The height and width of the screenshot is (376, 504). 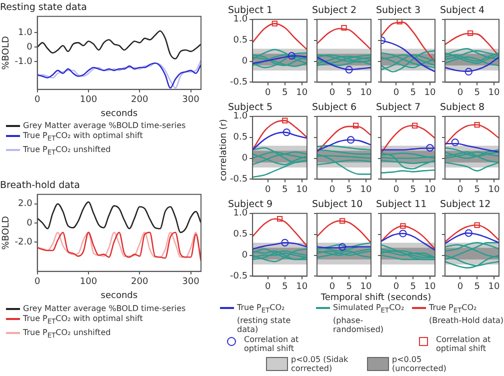 What do you see at coordinates (464, 343) in the screenshot?
I see `legend-label: Correlation at optimal shift` at bounding box center [464, 343].